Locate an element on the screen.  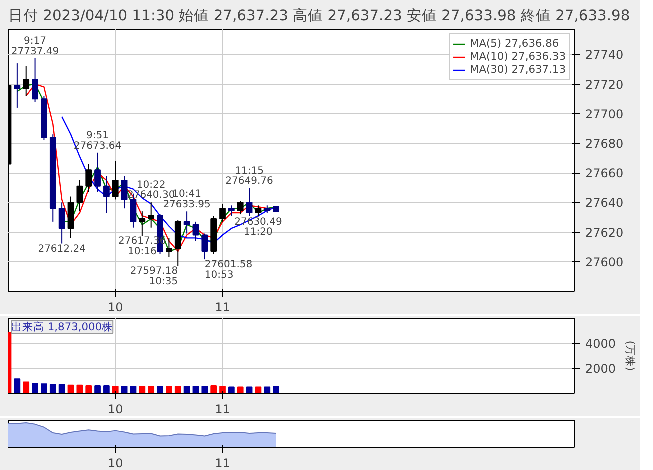
y-tick-label: 27640 is located at coordinates (605, 203).